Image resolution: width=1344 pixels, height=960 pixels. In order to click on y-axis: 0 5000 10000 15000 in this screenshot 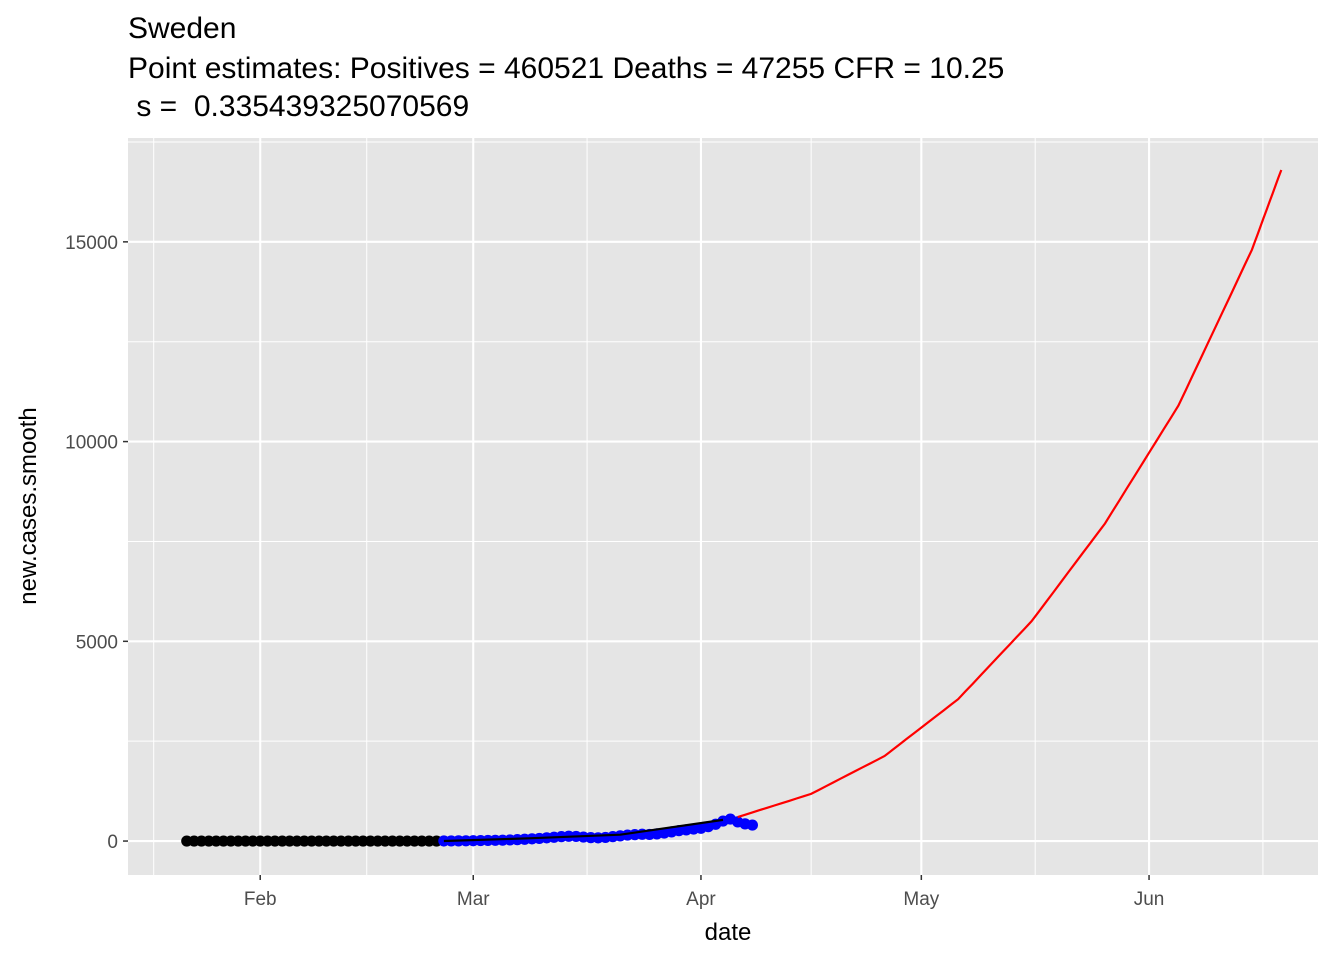, I will do `click(96, 543)`.